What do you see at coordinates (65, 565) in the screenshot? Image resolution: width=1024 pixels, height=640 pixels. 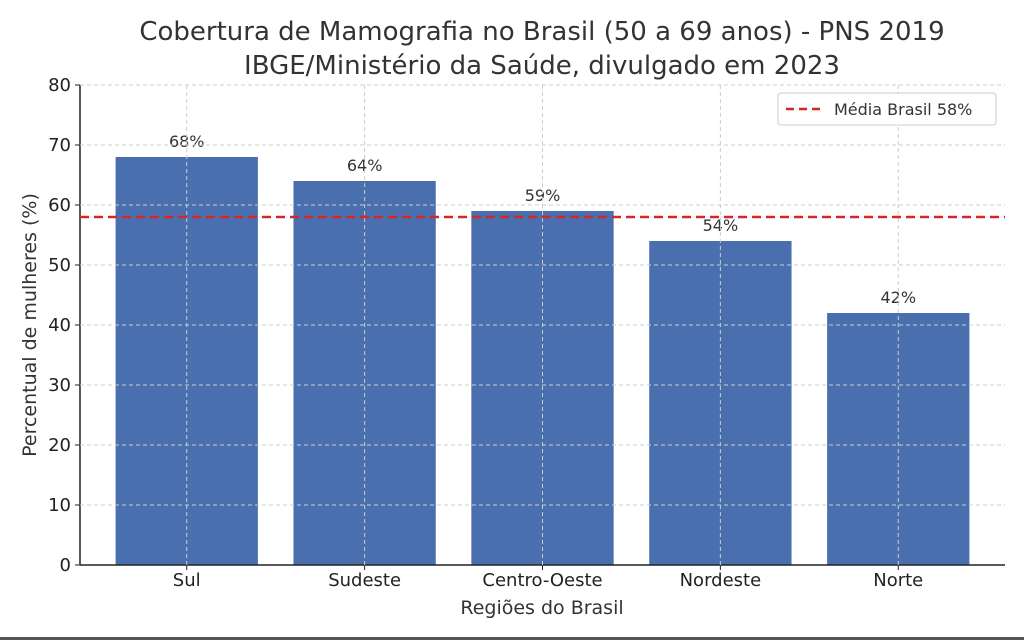 I see `y-tick-label: 0` at bounding box center [65, 565].